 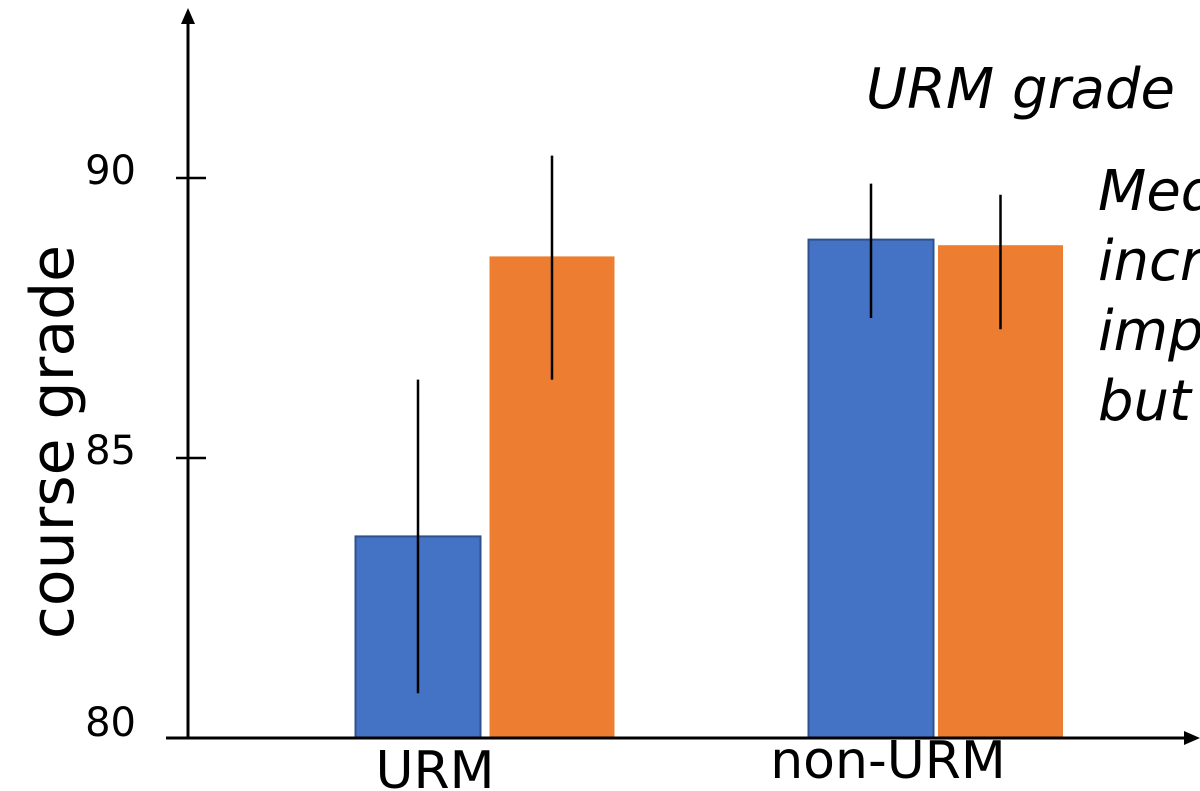 I want to click on annotation-line-3: incr, so click(x=1149, y=261).